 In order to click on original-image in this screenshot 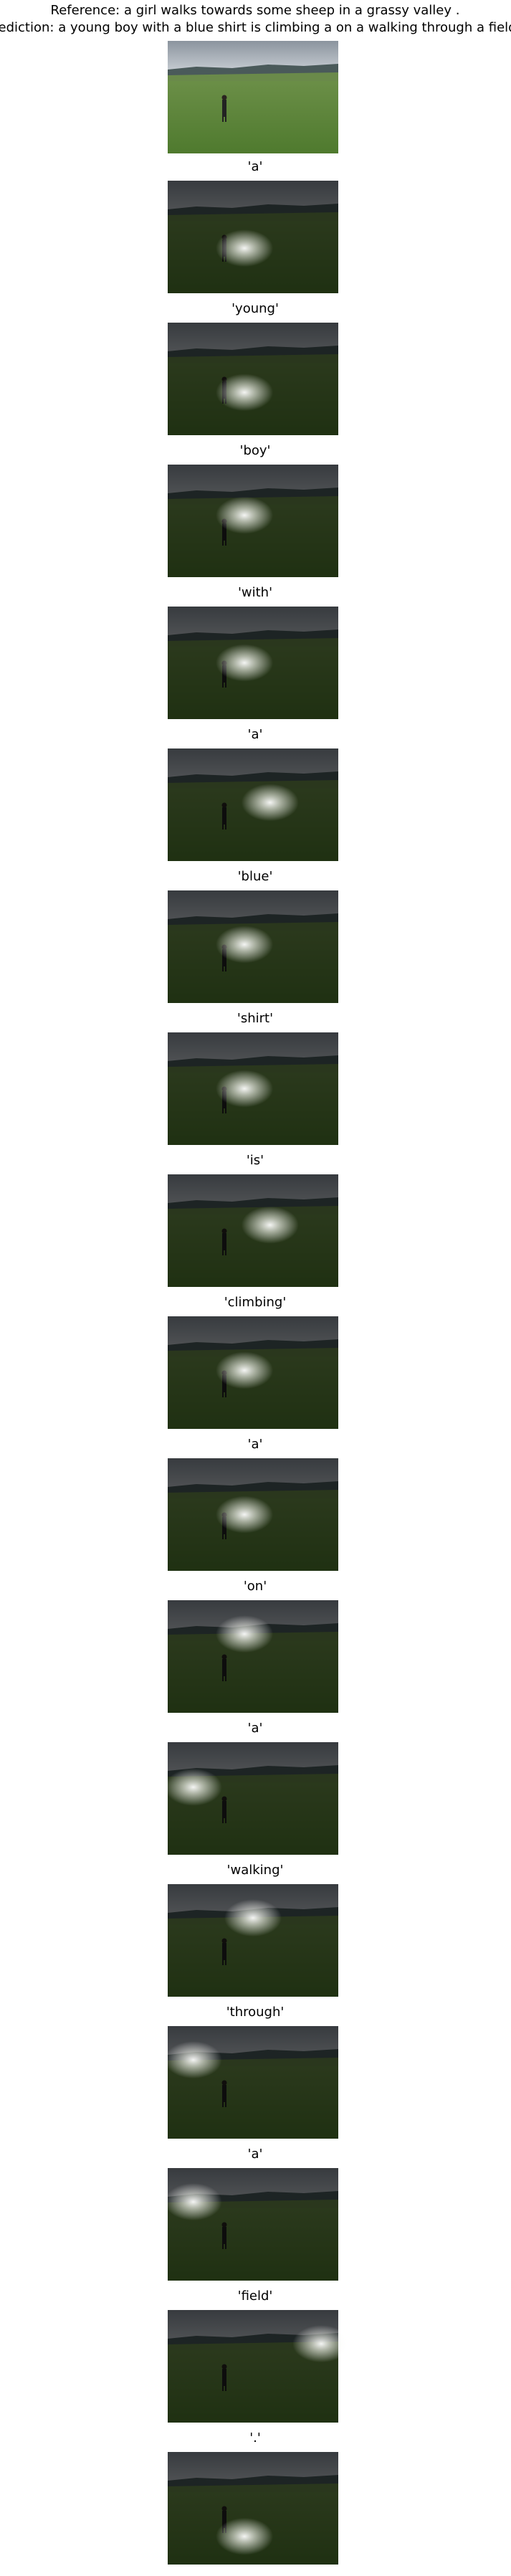, I will do `click(253, 97)`.